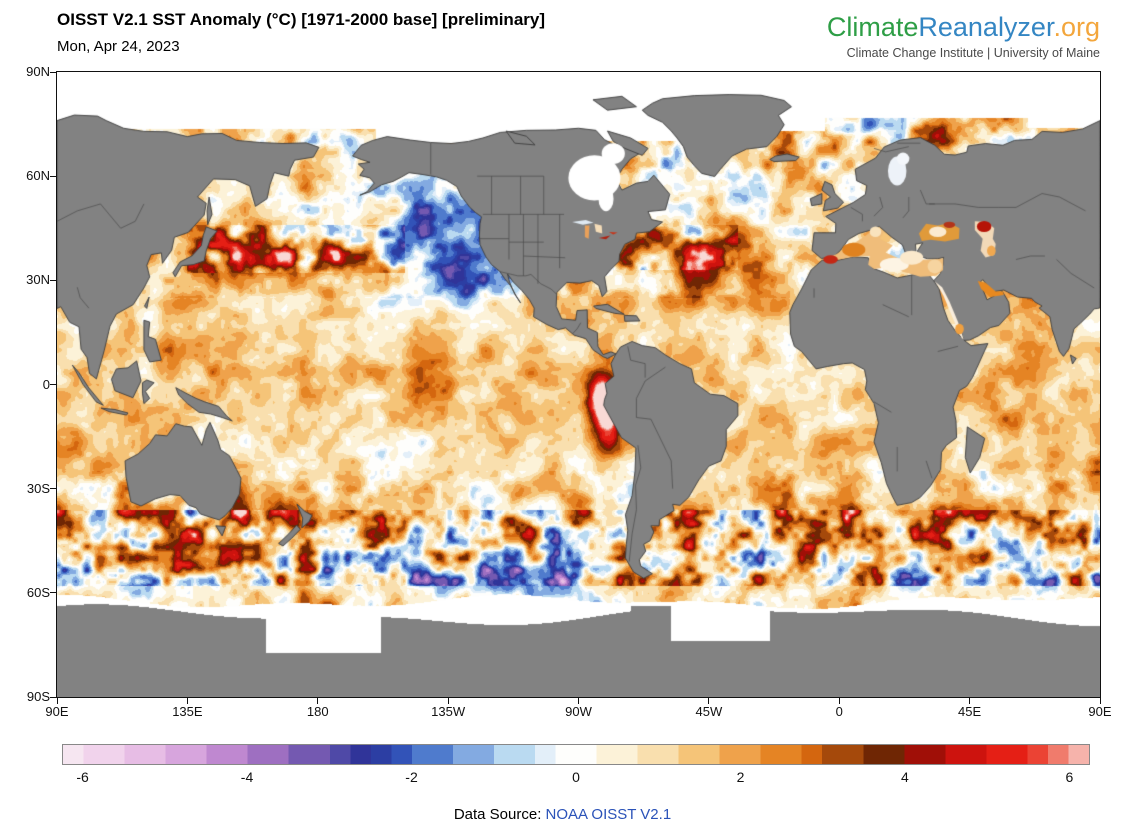  What do you see at coordinates (38, 71) in the screenshot?
I see `lat-tick-label: 90N` at bounding box center [38, 71].